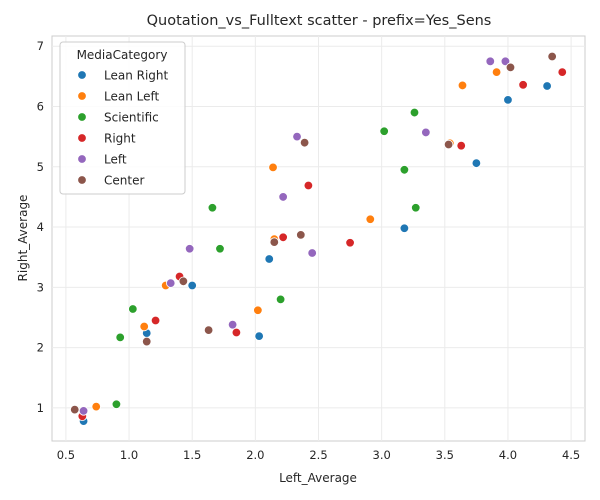 This screenshot has width=600, height=500. Describe the element at coordinates (115, 160) in the screenshot. I see `legend-label: Left` at that location.